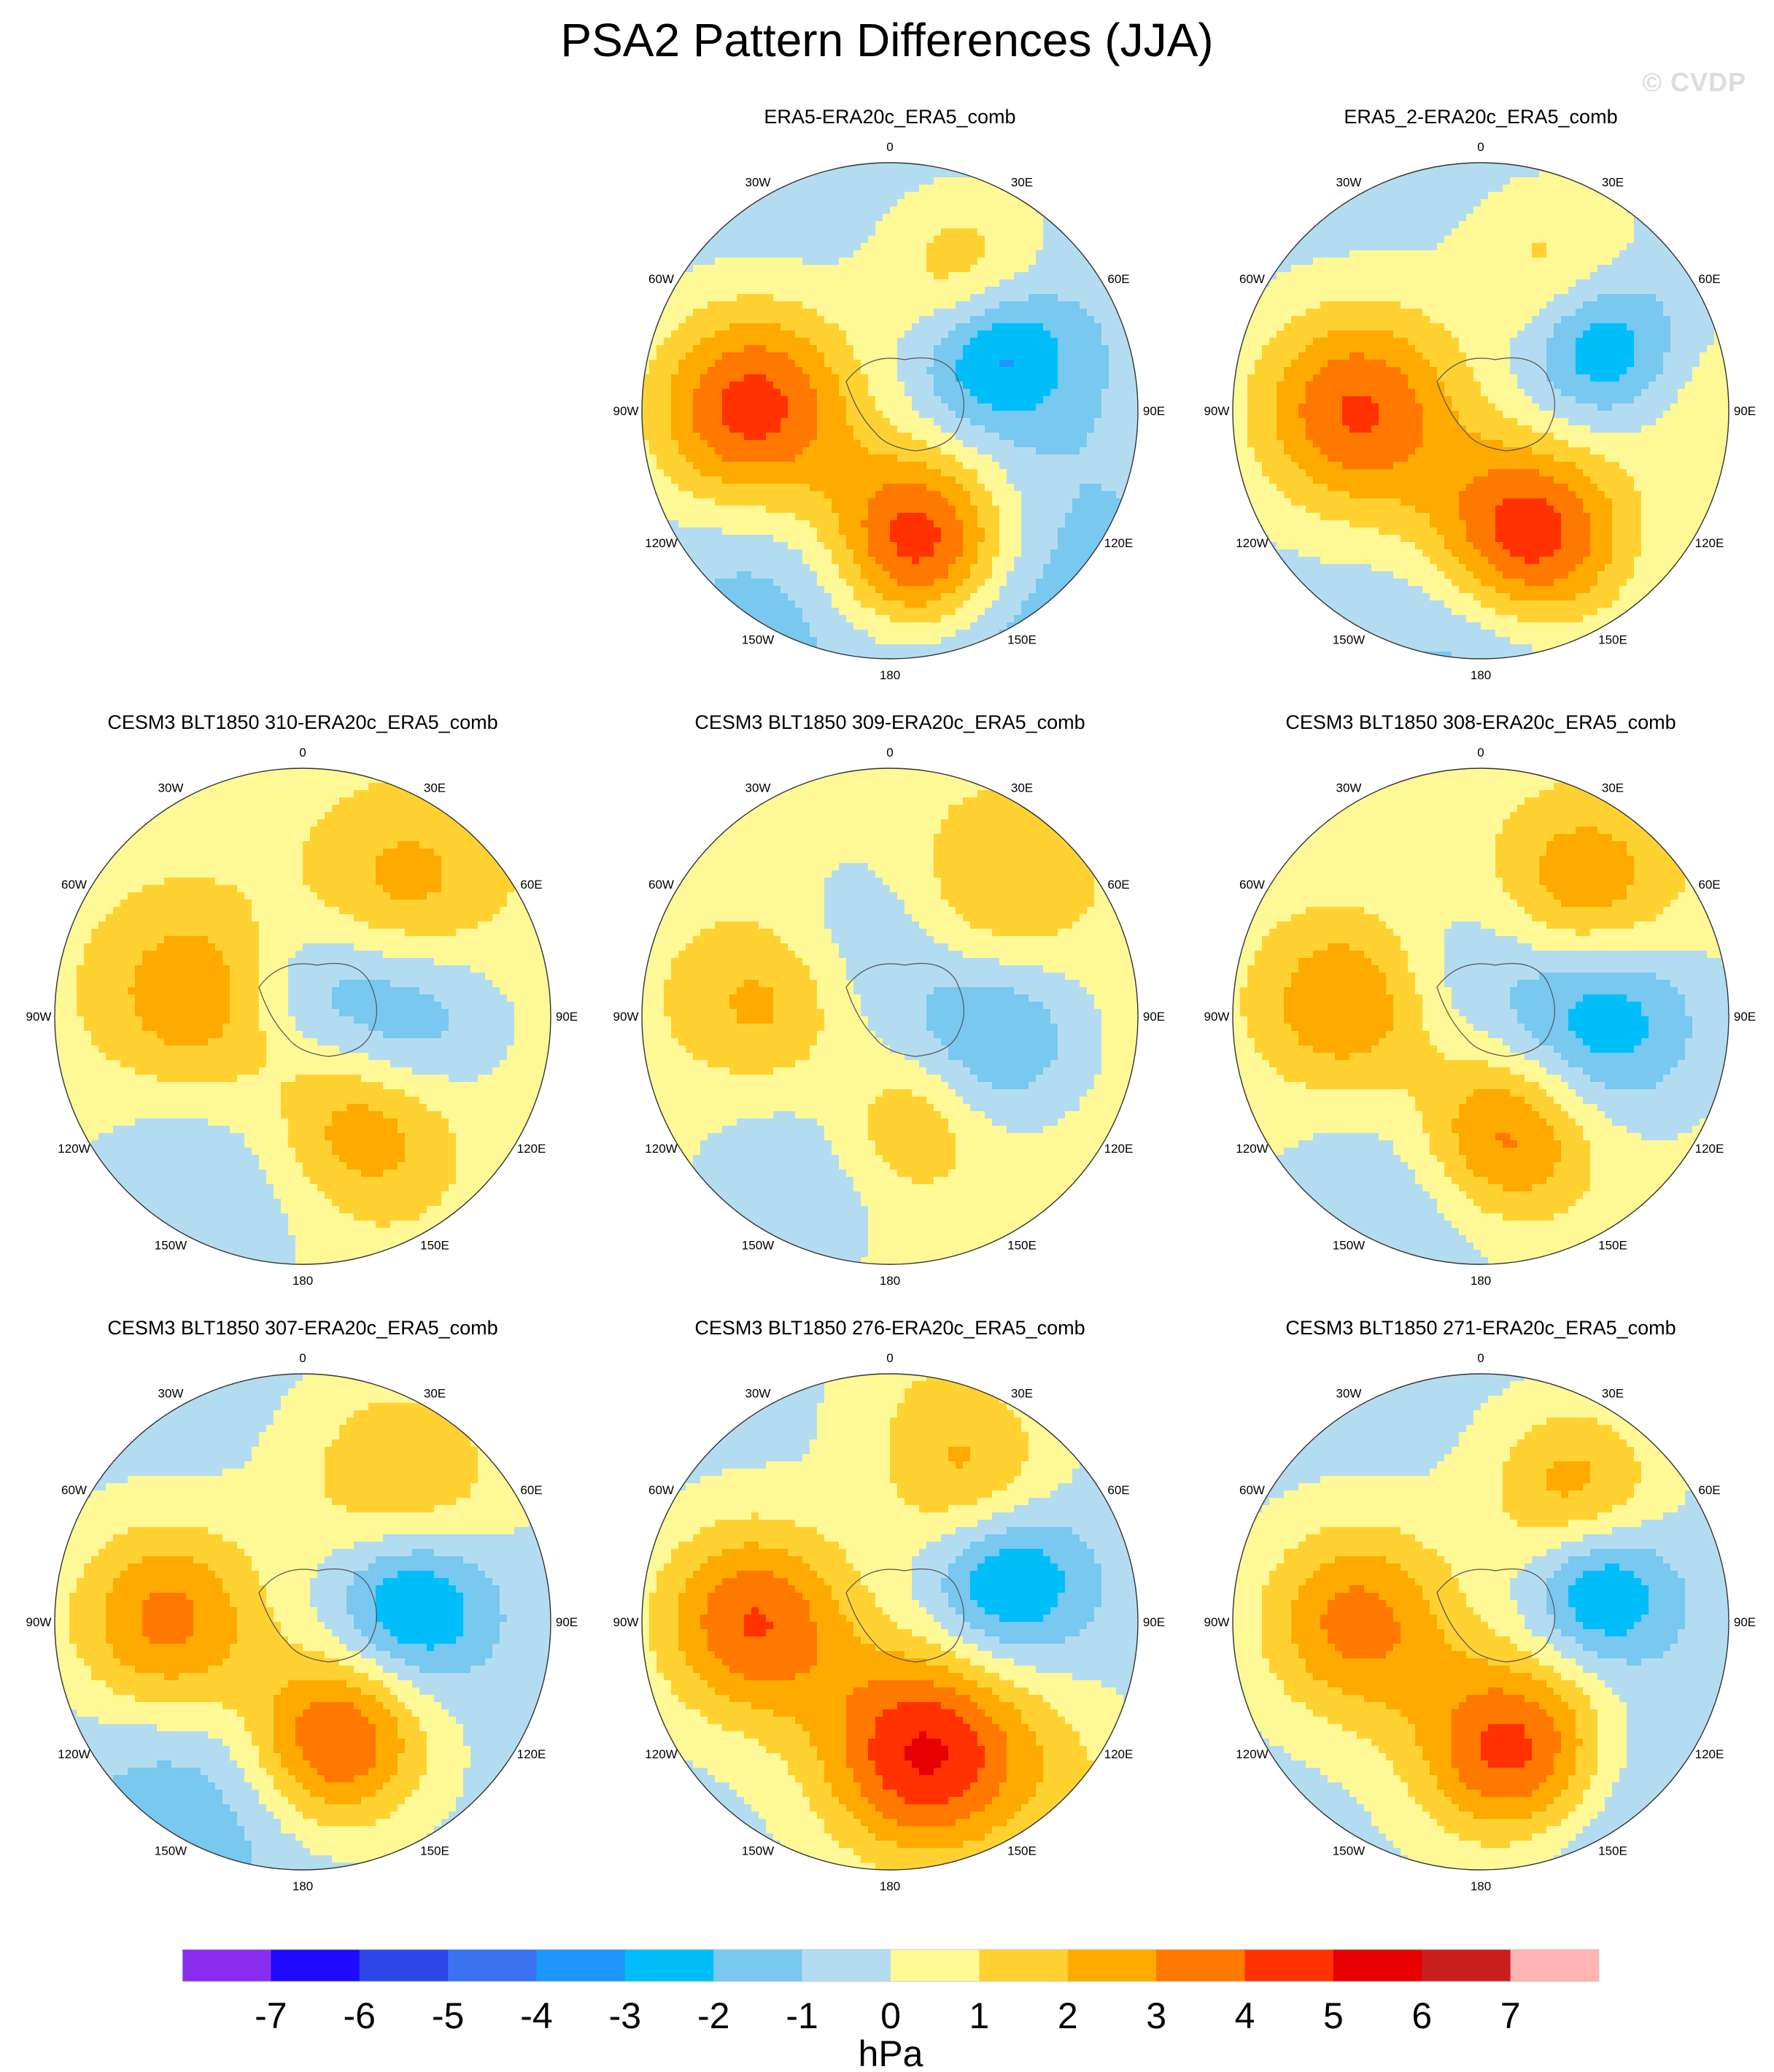 Image resolution: width=1774 pixels, height=2072 pixels. What do you see at coordinates (901, 291) in the screenshot?
I see `field-cell-1987` at bounding box center [901, 291].